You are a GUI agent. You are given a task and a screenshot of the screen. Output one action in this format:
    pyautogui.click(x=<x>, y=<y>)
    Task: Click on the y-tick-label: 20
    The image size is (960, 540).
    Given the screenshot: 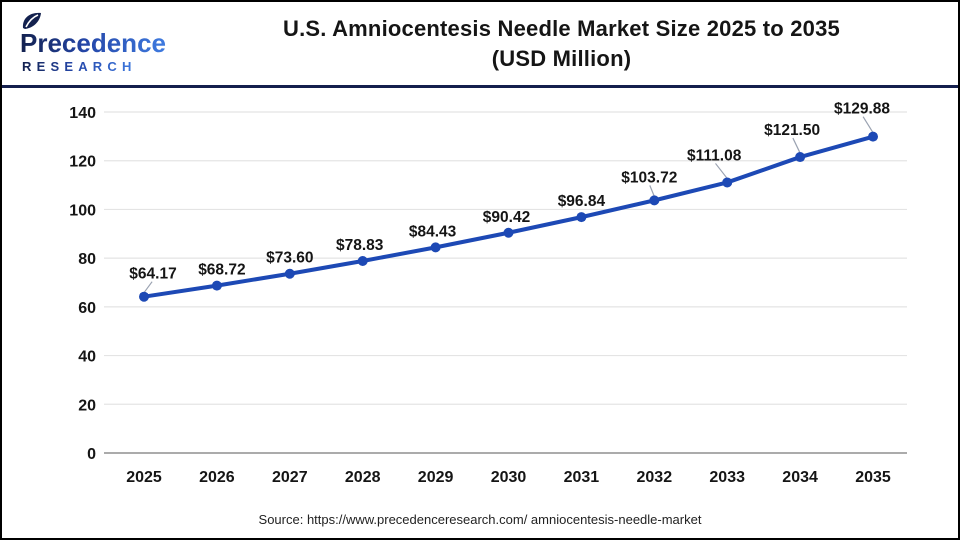 What is the action you would take?
    pyautogui.click(x=87, y=405)
    